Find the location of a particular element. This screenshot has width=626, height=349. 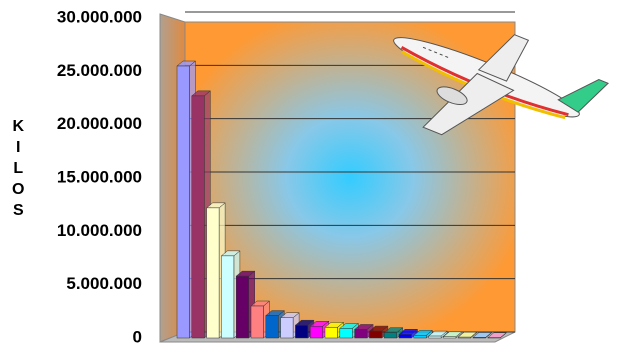

y-tick-label: 5.000.000 is located at coordinates (104, 283).